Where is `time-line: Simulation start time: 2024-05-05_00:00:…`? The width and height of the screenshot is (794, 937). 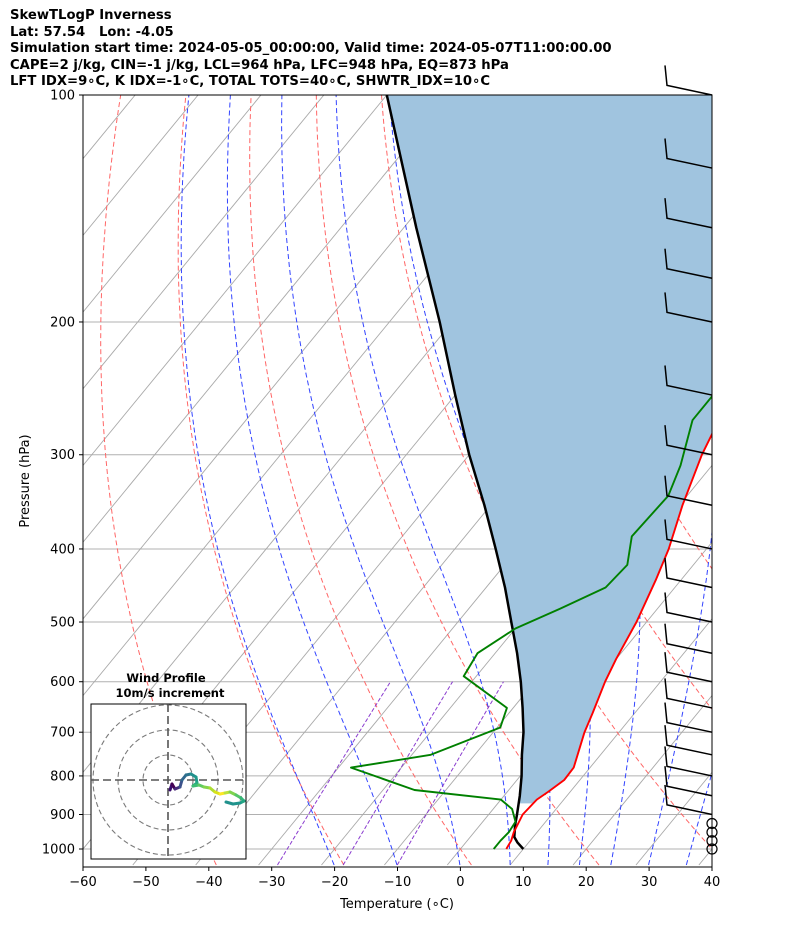
time-line: Simulation start time: 2024-05-05_00:00:… is located at coordinates (311, 49).